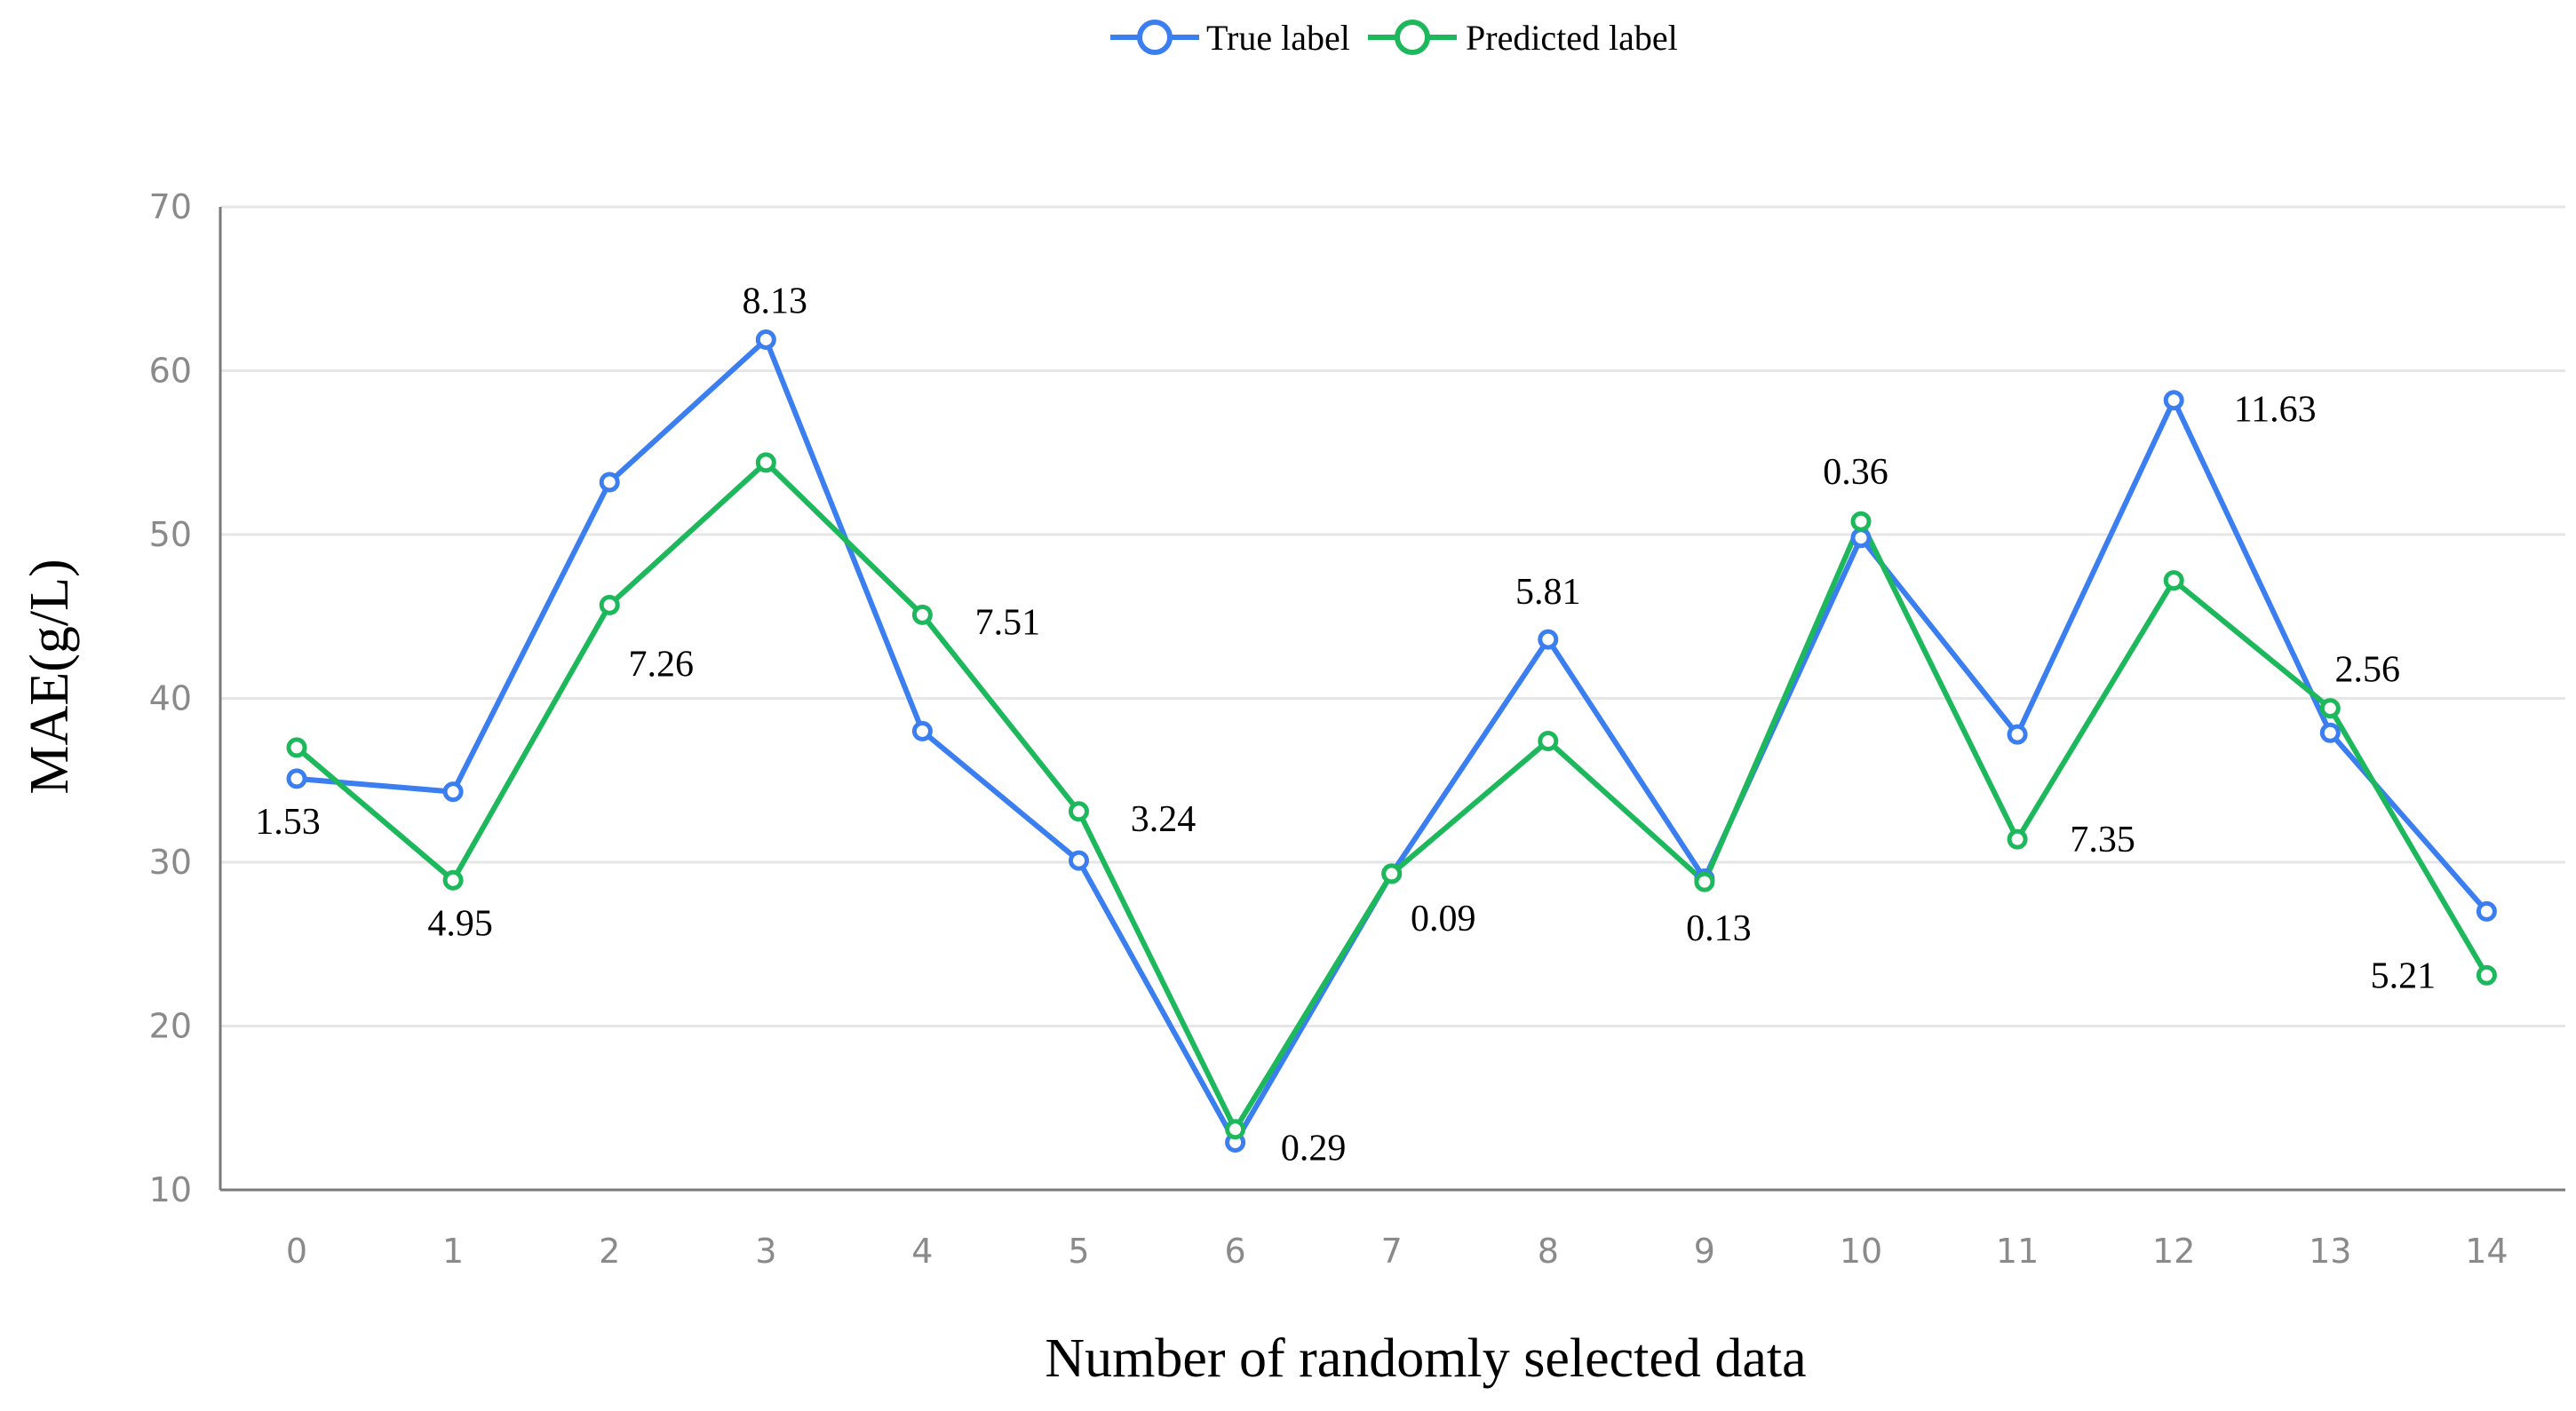 This screenshot has height=1411, width=2576. I want to click on data-label-5: 3.24, so click(1164, 819).